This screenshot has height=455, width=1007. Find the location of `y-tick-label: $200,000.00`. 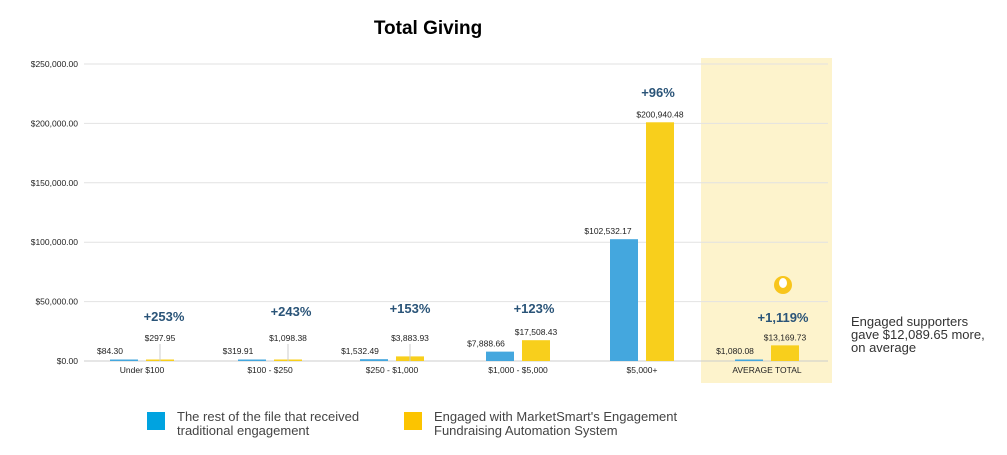

y-tick-label: $200,000.00 is located at coordinates (55, 123).